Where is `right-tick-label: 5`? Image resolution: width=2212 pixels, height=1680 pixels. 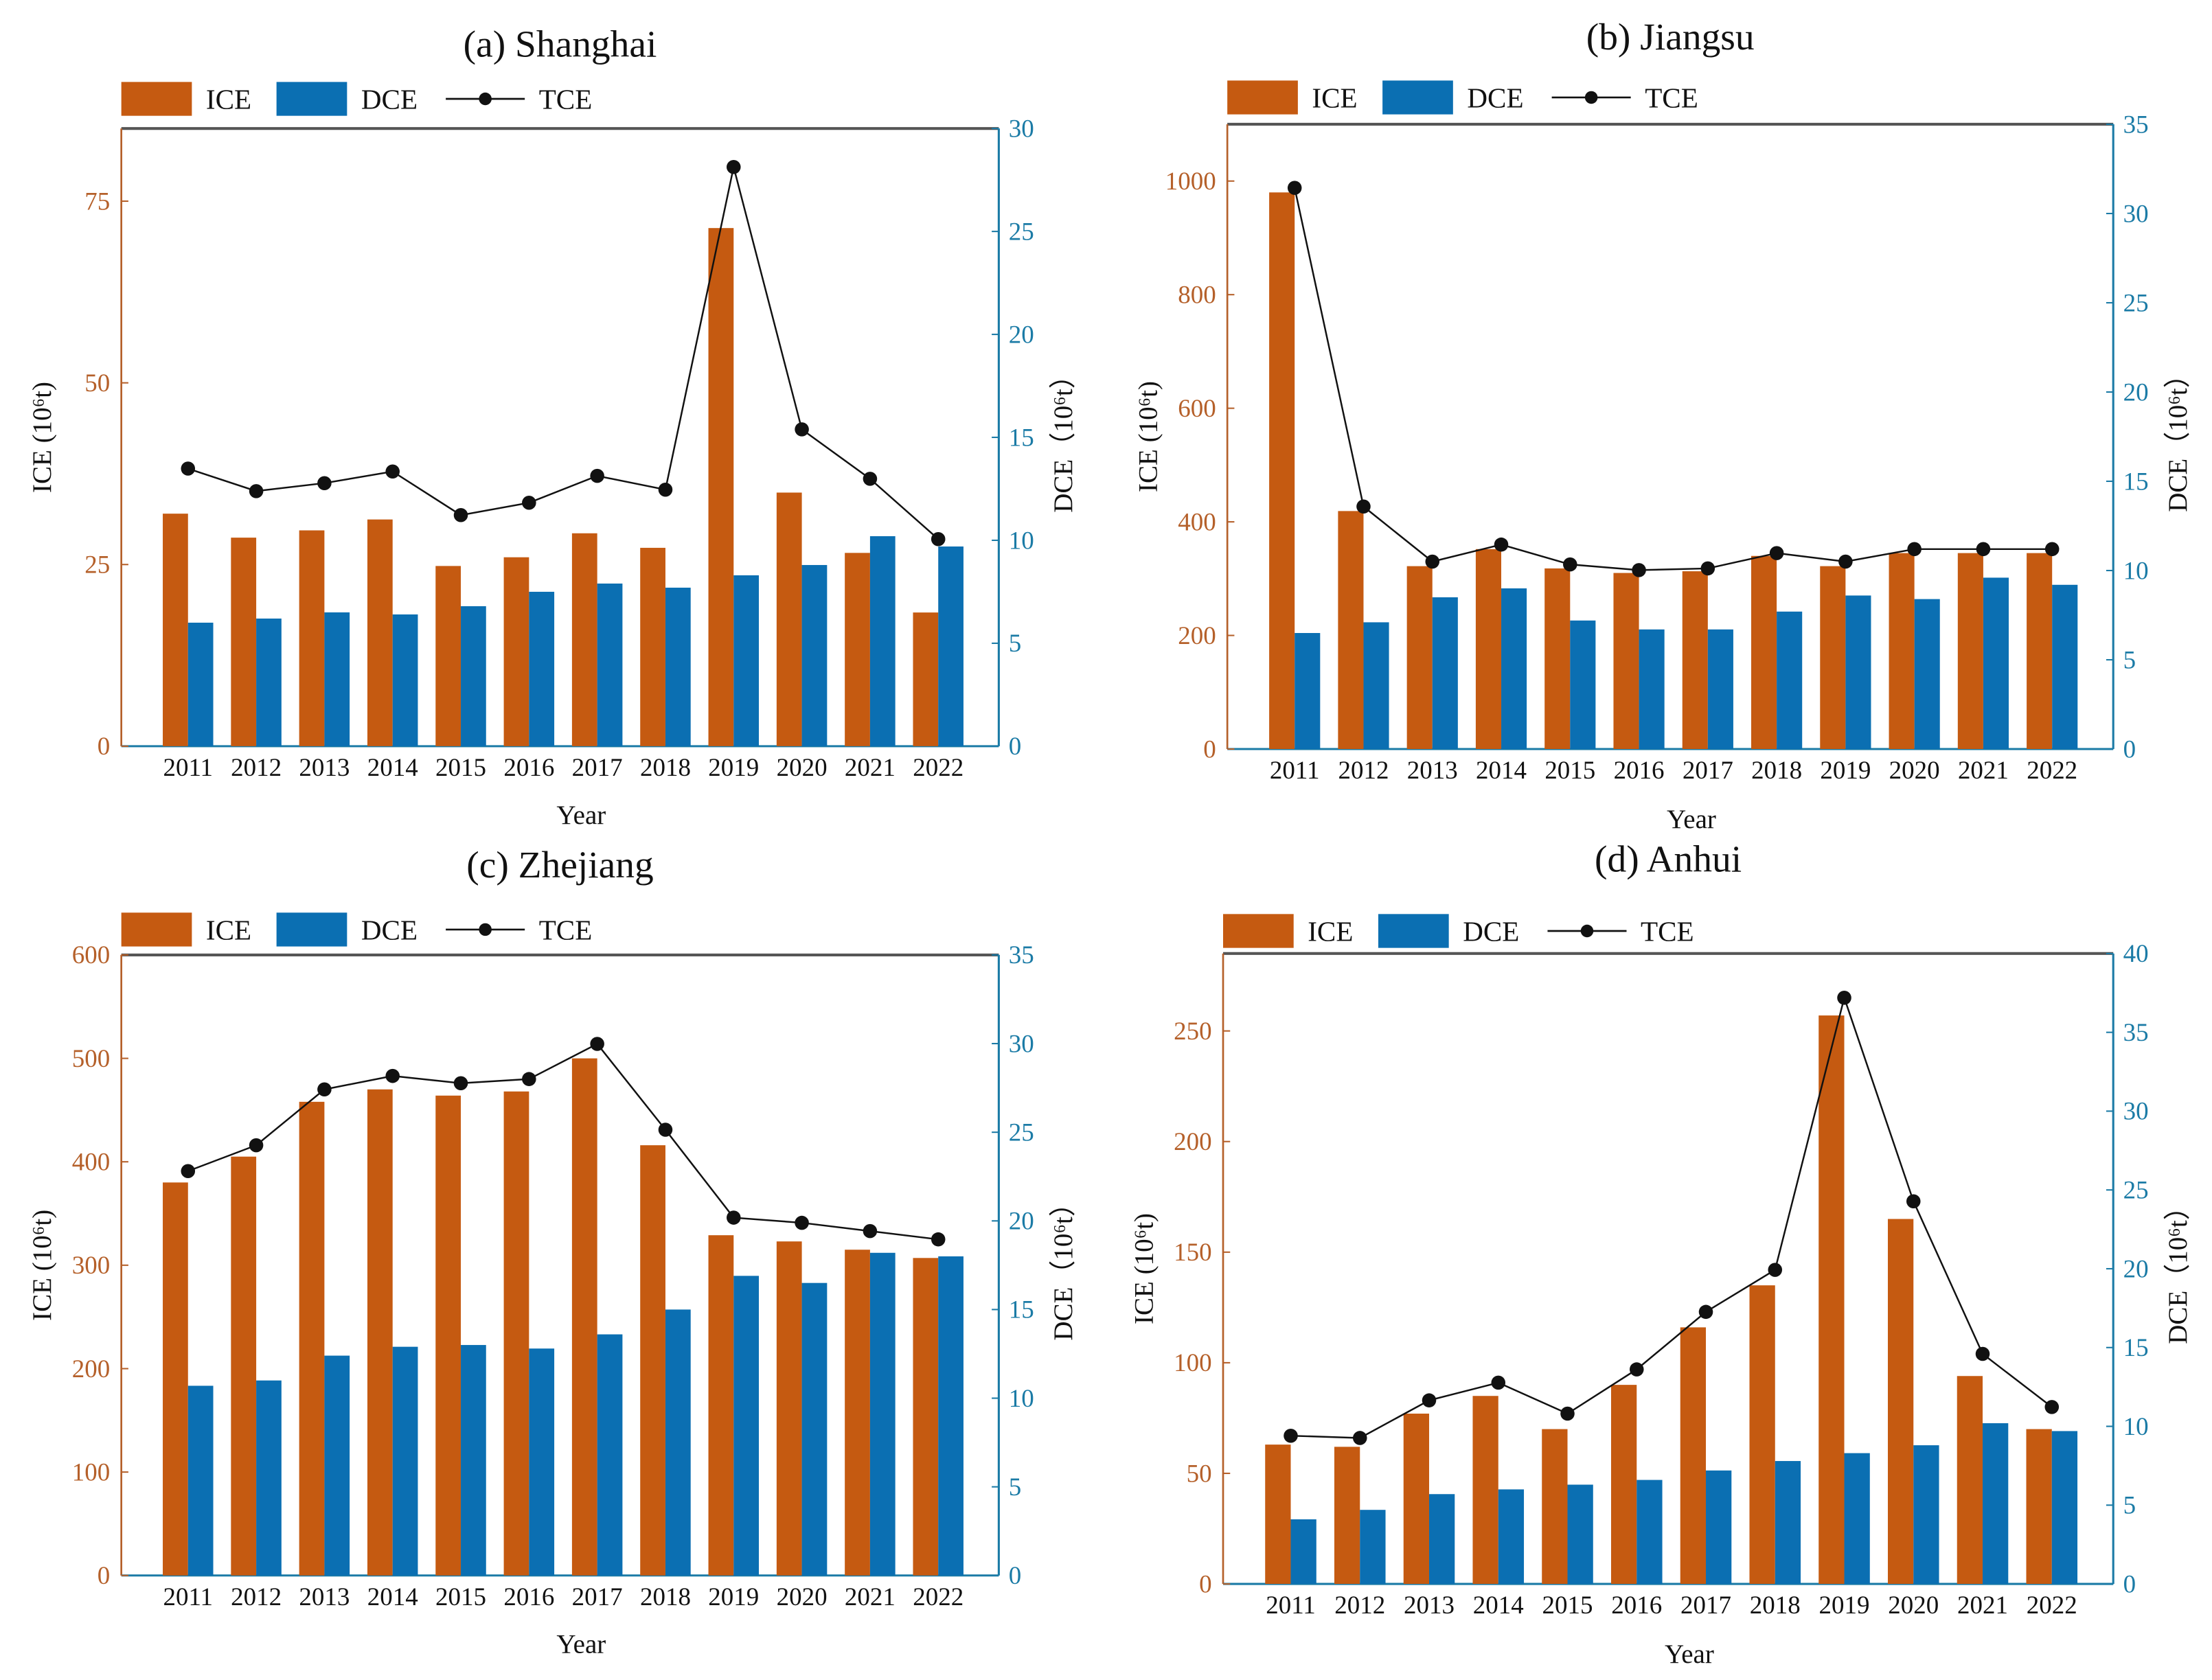 right-tick-label: 5 is located at coordinates (2129, 1505).